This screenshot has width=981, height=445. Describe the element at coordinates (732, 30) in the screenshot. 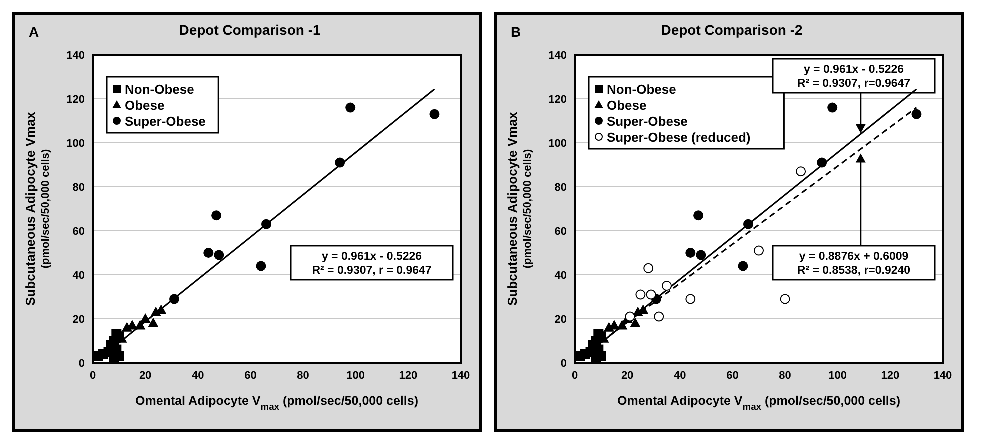

I see `chart-title: Depot Comparison -2` at that location.